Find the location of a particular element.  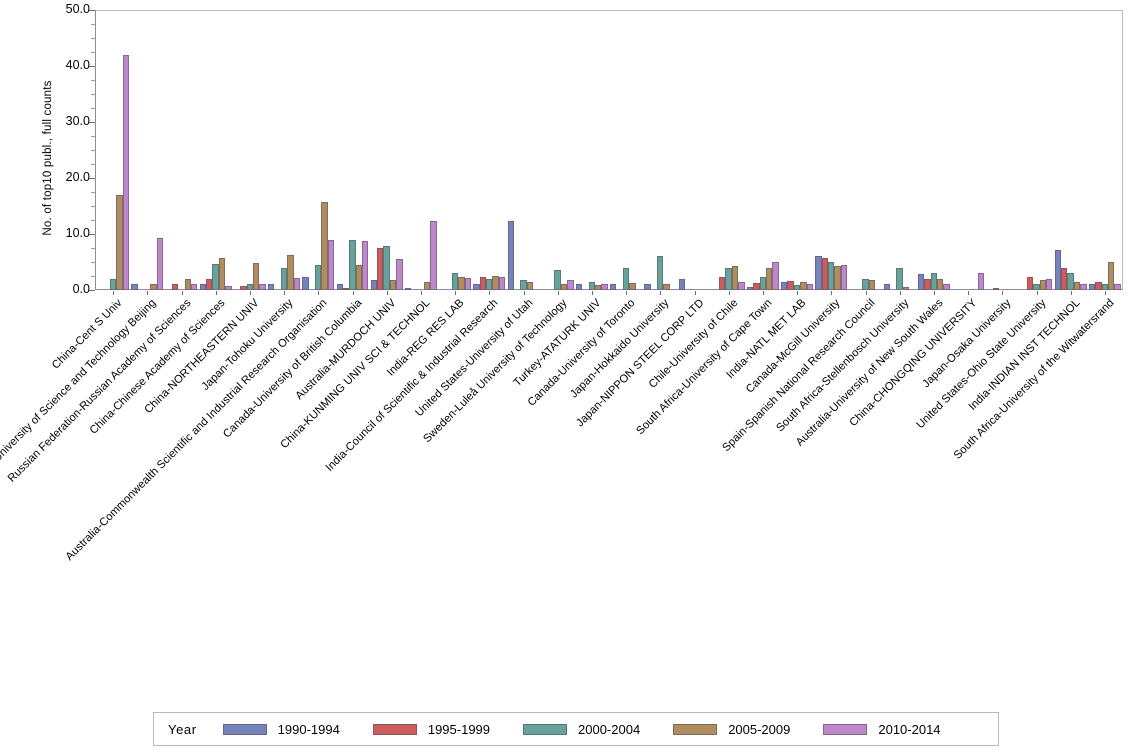

x-axis-tick-label-text: Sweden-Luleå University of Technology is located at coordinates (495, 371).